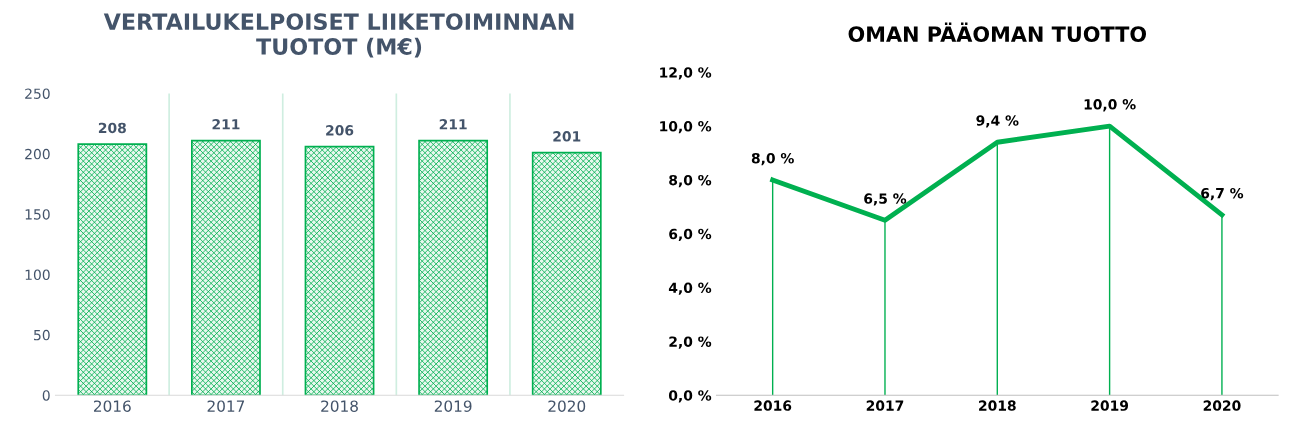 Image resolution: width=1291 pixels, height=425 pixels. I want to click on data-label: 9,4 %, so click(997, 121).